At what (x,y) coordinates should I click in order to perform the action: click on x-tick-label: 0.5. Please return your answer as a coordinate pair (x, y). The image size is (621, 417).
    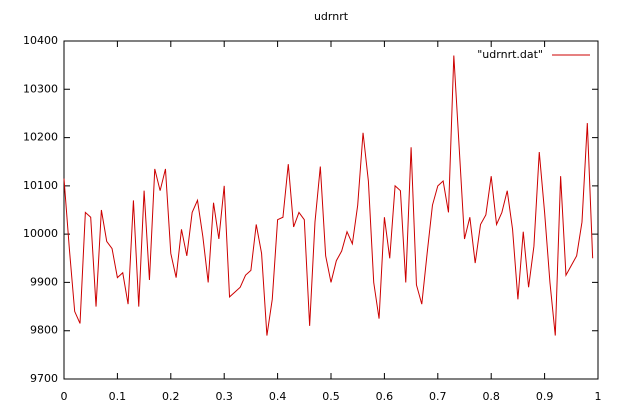
    Looking at the image, I should click on (331, 396).